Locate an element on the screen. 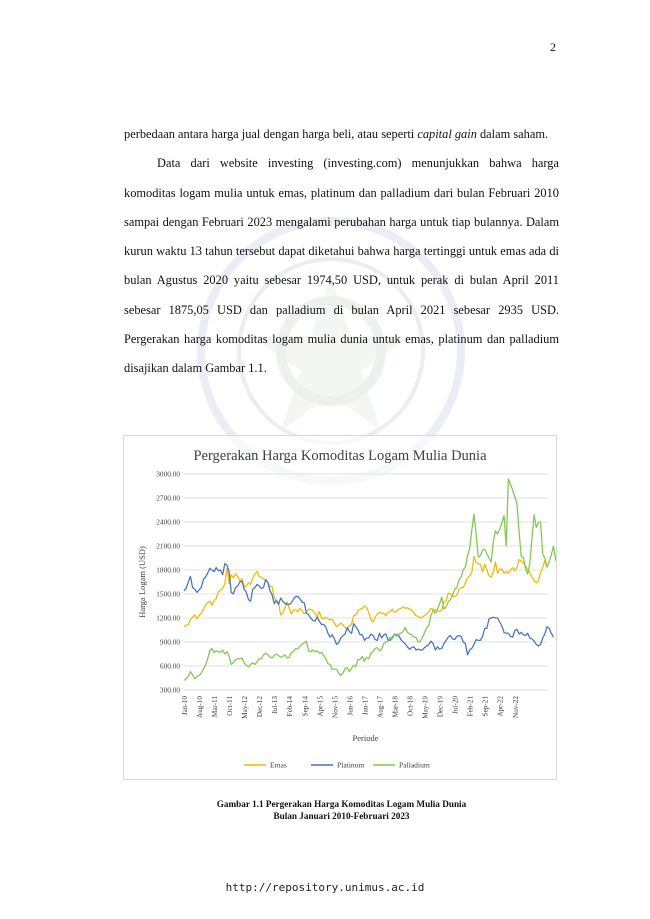 The height and width of the screenshot is (919, 650). x-tick-label: Nov-22 is located at coordinates (516, 707).